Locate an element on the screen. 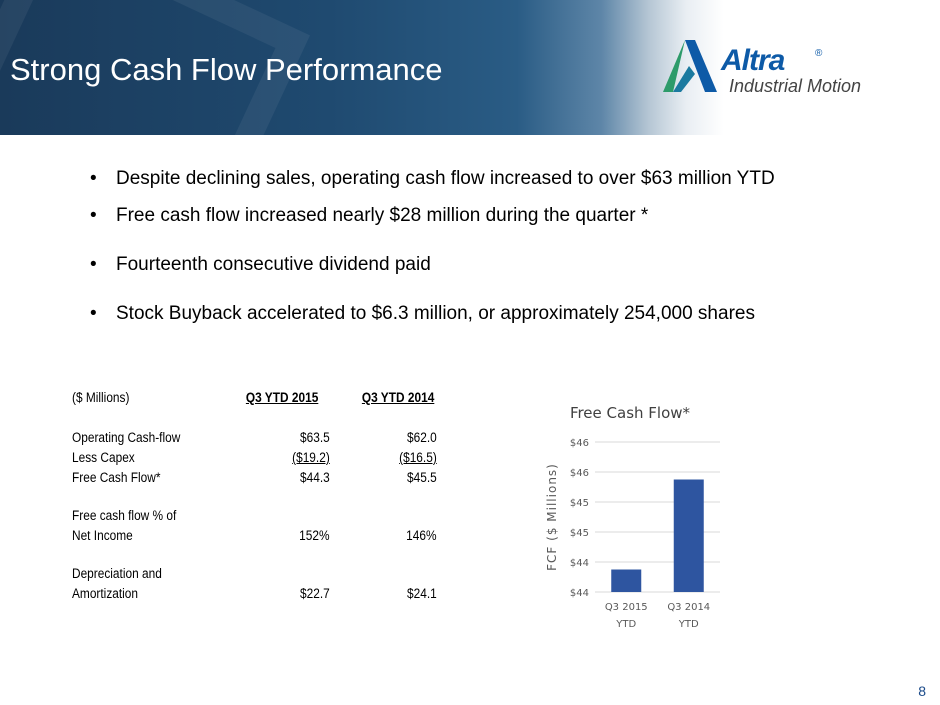 This screenshot has height=705, width=940. chart-x-tick-label: Q3 2015 is located at coordinates (626, 607).